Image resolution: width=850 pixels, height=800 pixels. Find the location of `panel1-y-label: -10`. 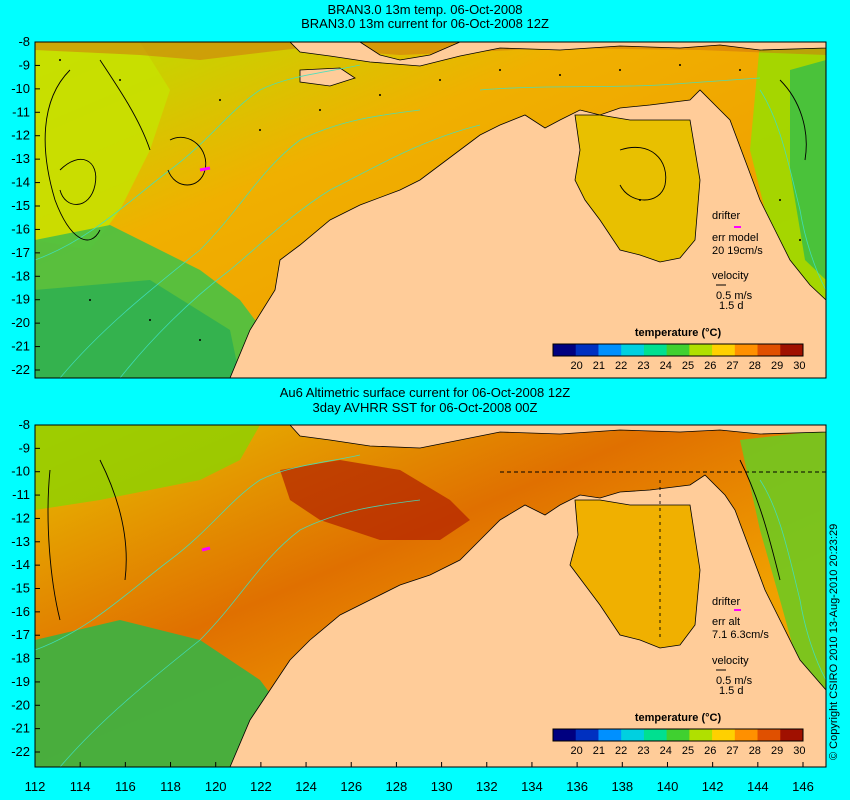

panel1-y-label: -10 is located at coordinates (20, 88).